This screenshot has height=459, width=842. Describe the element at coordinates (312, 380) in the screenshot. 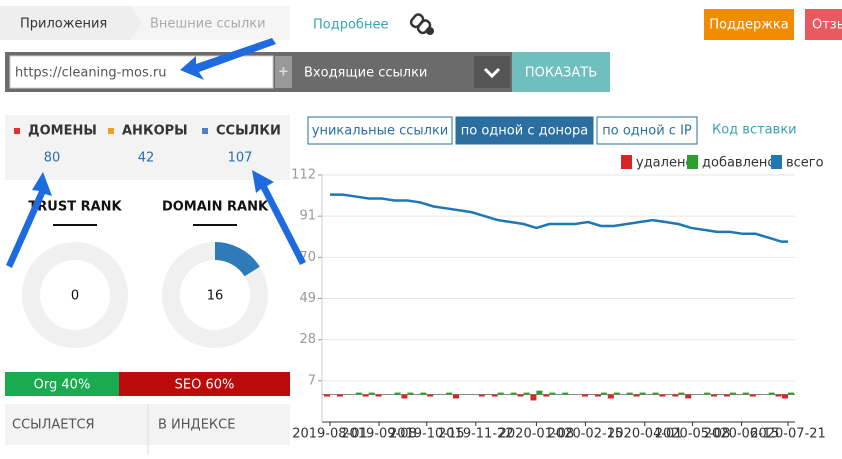

I see `y-tick-label: 7` at that location.